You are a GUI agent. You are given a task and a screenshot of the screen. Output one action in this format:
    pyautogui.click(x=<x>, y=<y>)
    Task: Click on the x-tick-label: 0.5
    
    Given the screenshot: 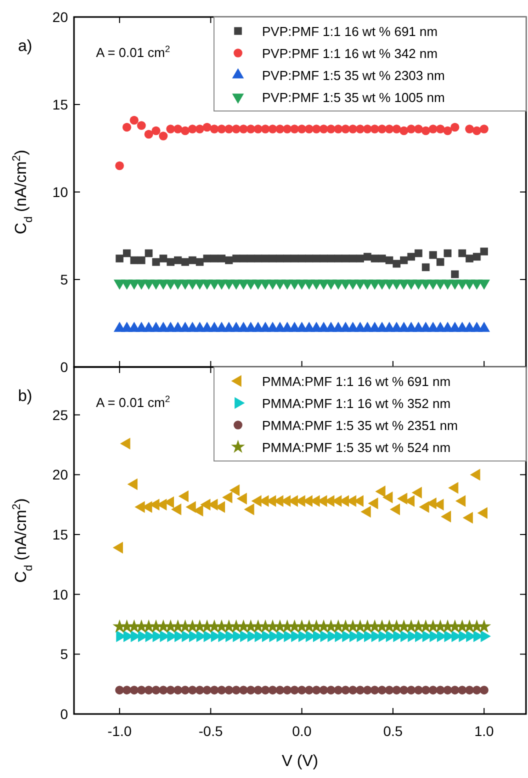 What is the action you would take?
    pyautogui.click(x=393, y=731)
    